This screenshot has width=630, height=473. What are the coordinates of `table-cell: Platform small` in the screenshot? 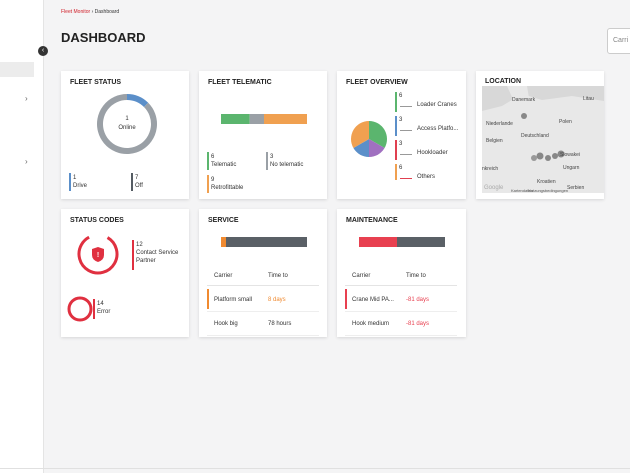 It's located at (233, 300).